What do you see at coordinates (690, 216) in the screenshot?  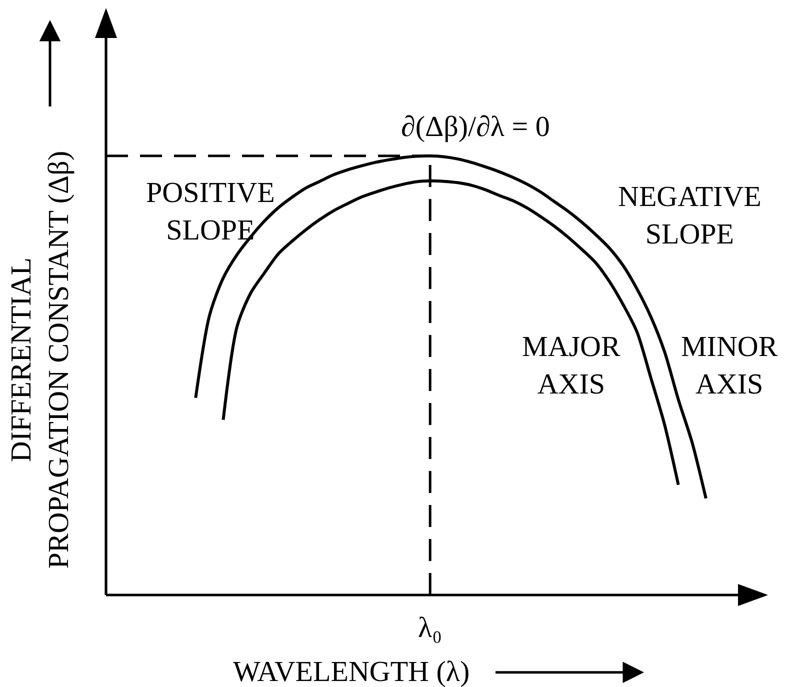 I see `annotation: NEGATIVE SLOPE` at bounding box center [690, 216].